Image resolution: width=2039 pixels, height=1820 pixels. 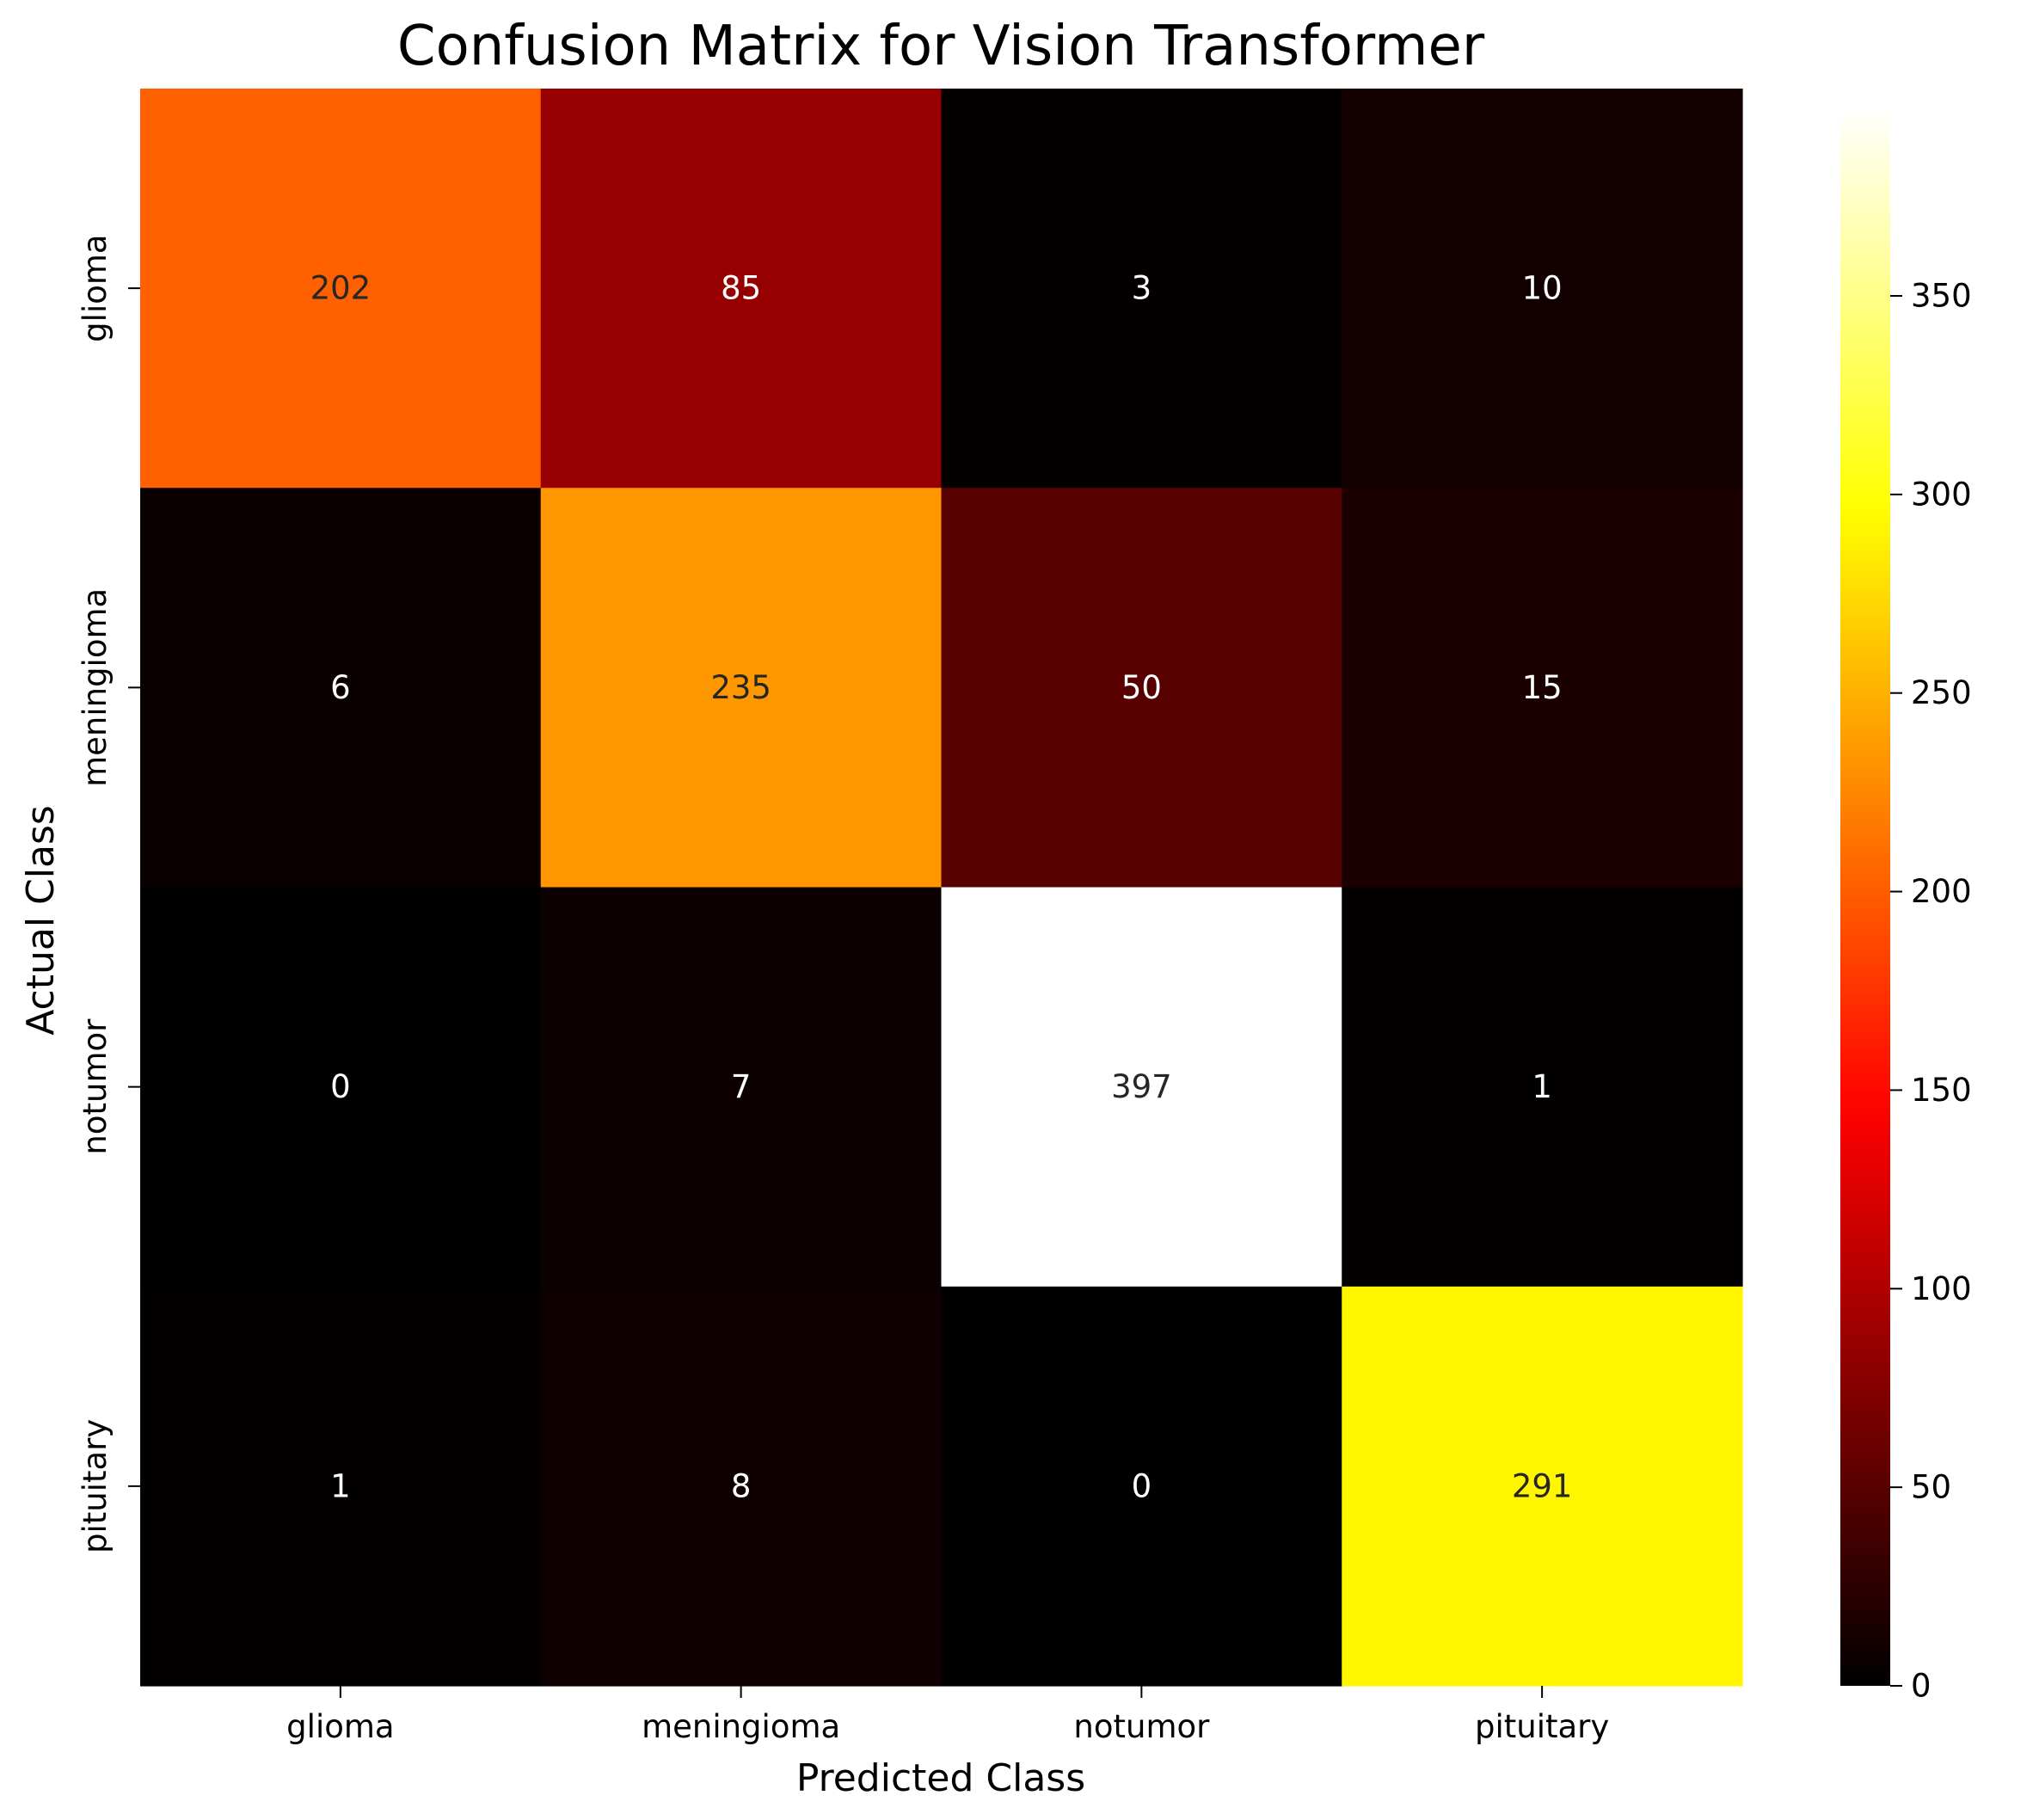 What do you see at coordinates (1942, 495) in the screenshot?
I see `colorbar-tick-label: 300` at bounding box center [1942, 495].